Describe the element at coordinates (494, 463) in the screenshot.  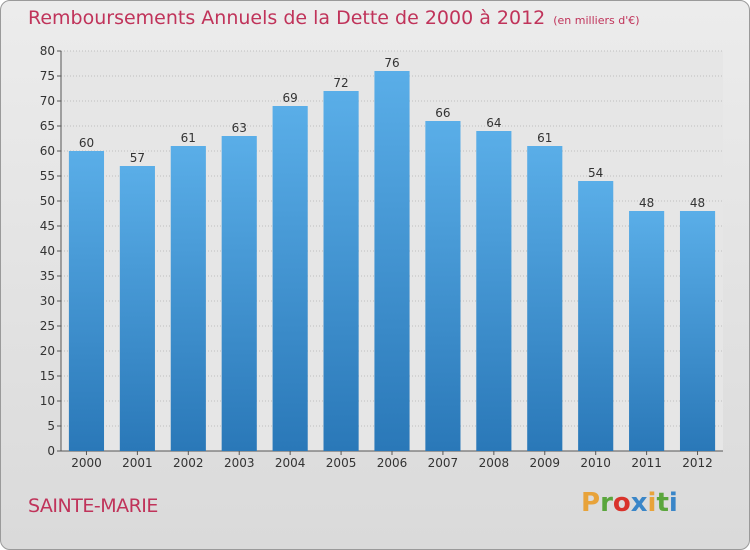
I see `x-tick-label: 2008` at that location.